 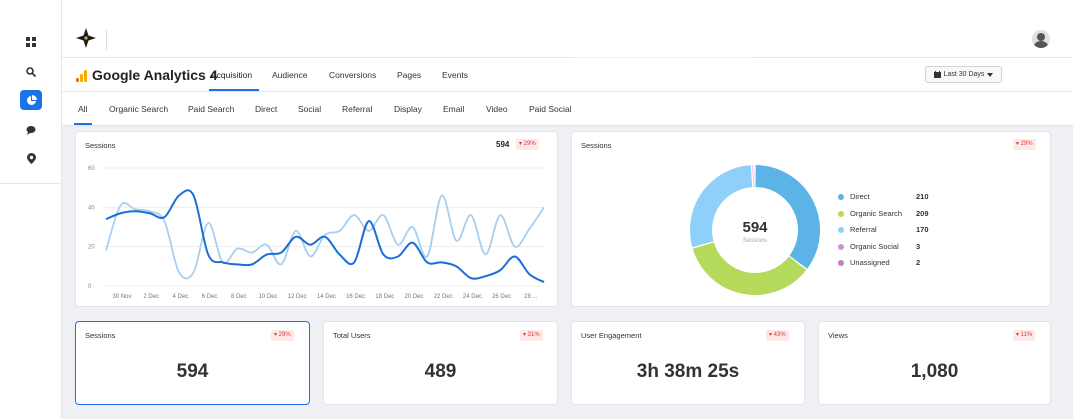 What do you see at coordinates (266, 109) in the screenshot?
I see `tab-direct: Direct` at bounding box center [266, 109].